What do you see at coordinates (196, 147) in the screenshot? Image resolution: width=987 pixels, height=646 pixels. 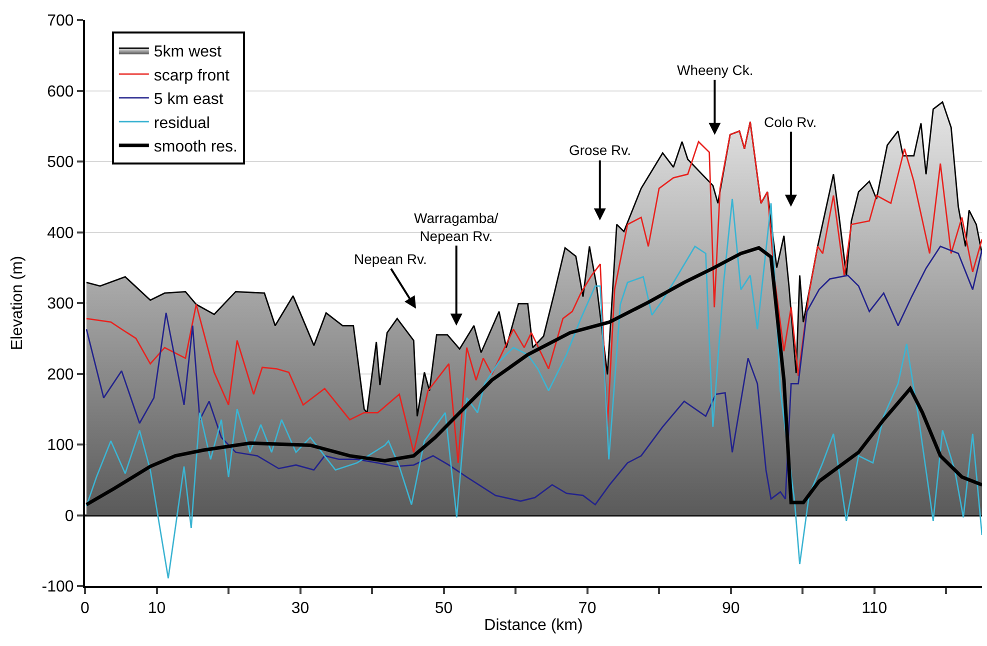 I see `legend-label: smooth res.` at bounding box center [196, 147].